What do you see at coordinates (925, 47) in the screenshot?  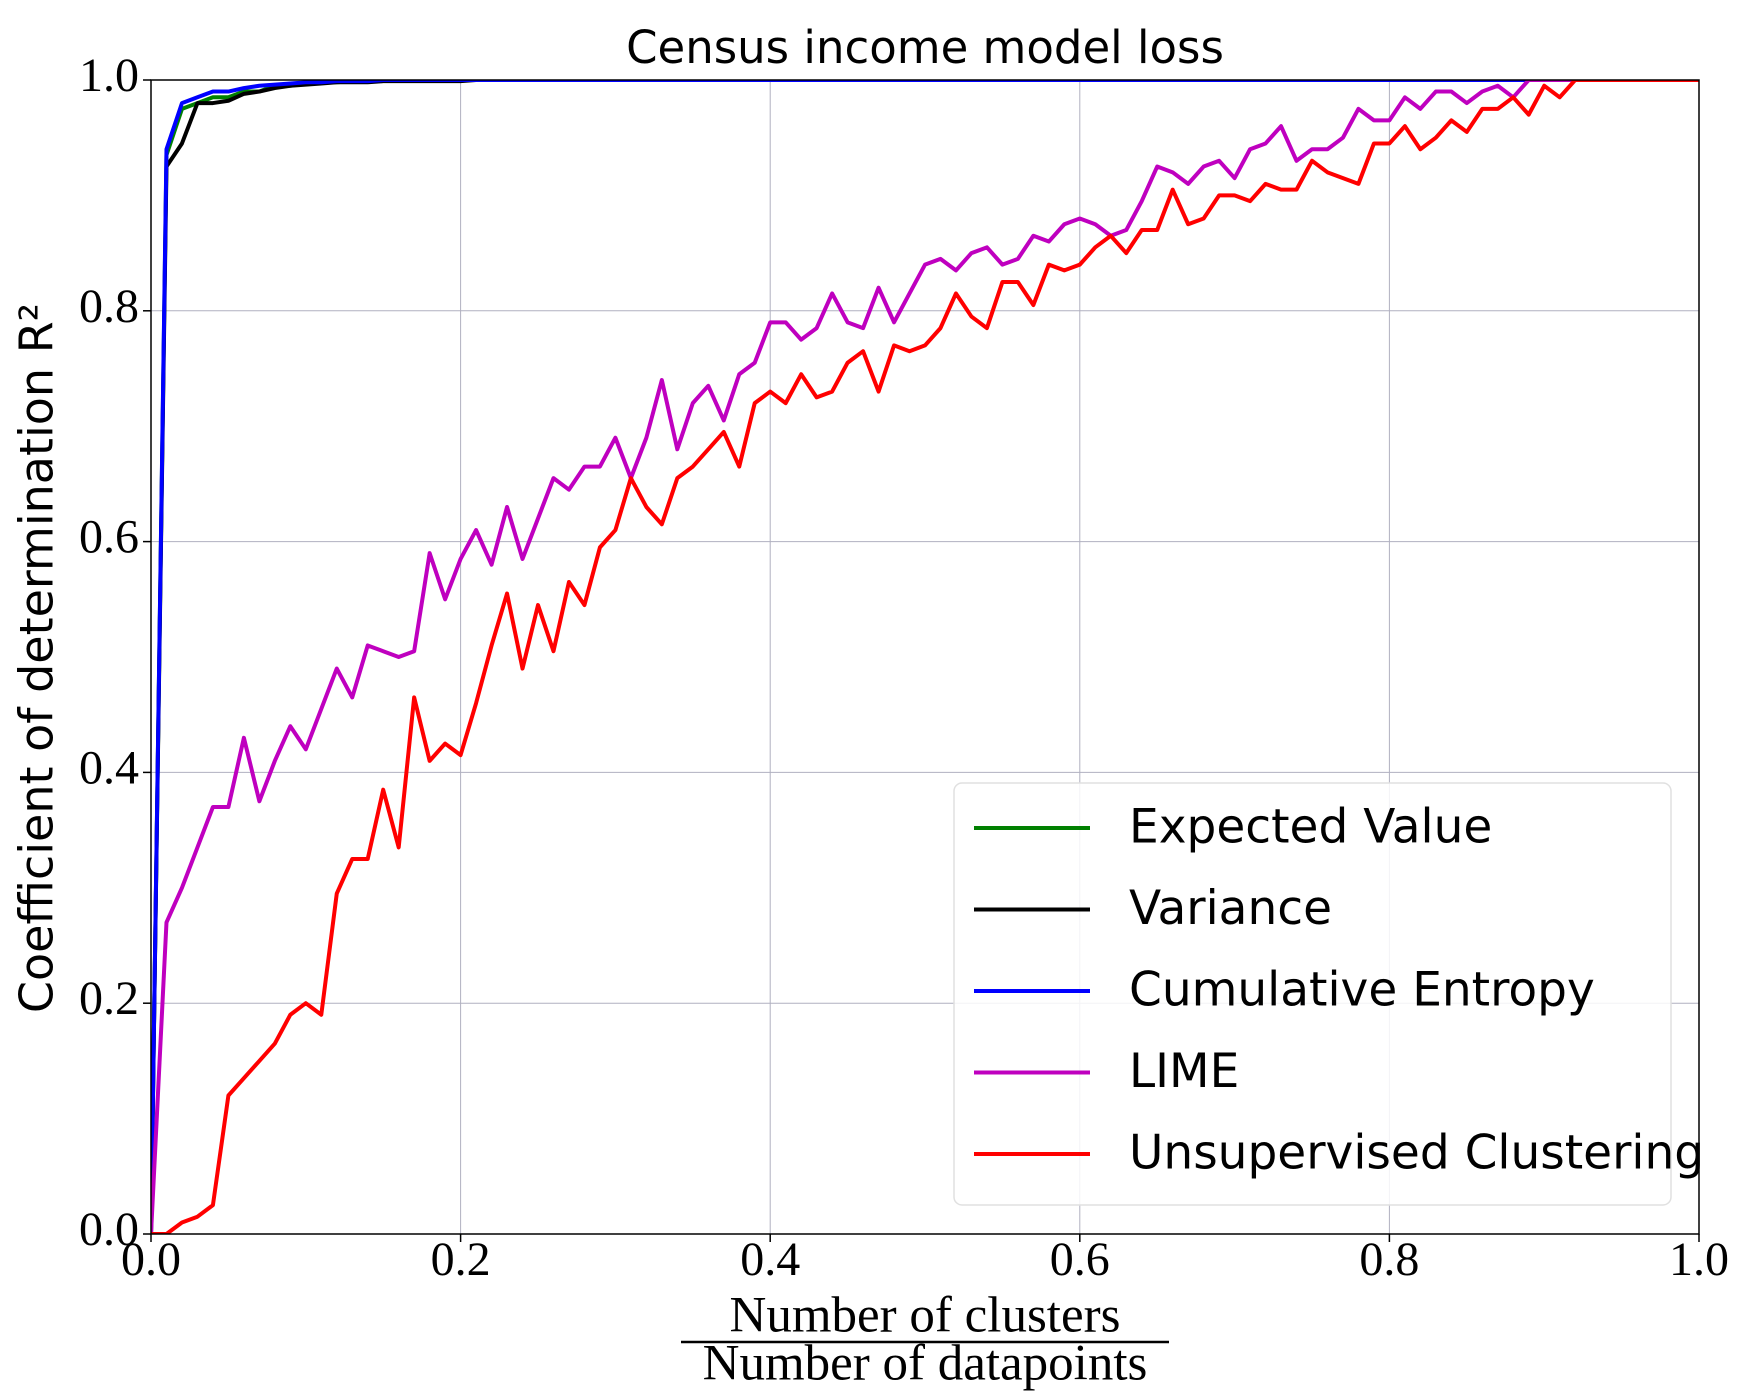 I see `chart-title: Census income model loss` at bounding box center [925, 47].